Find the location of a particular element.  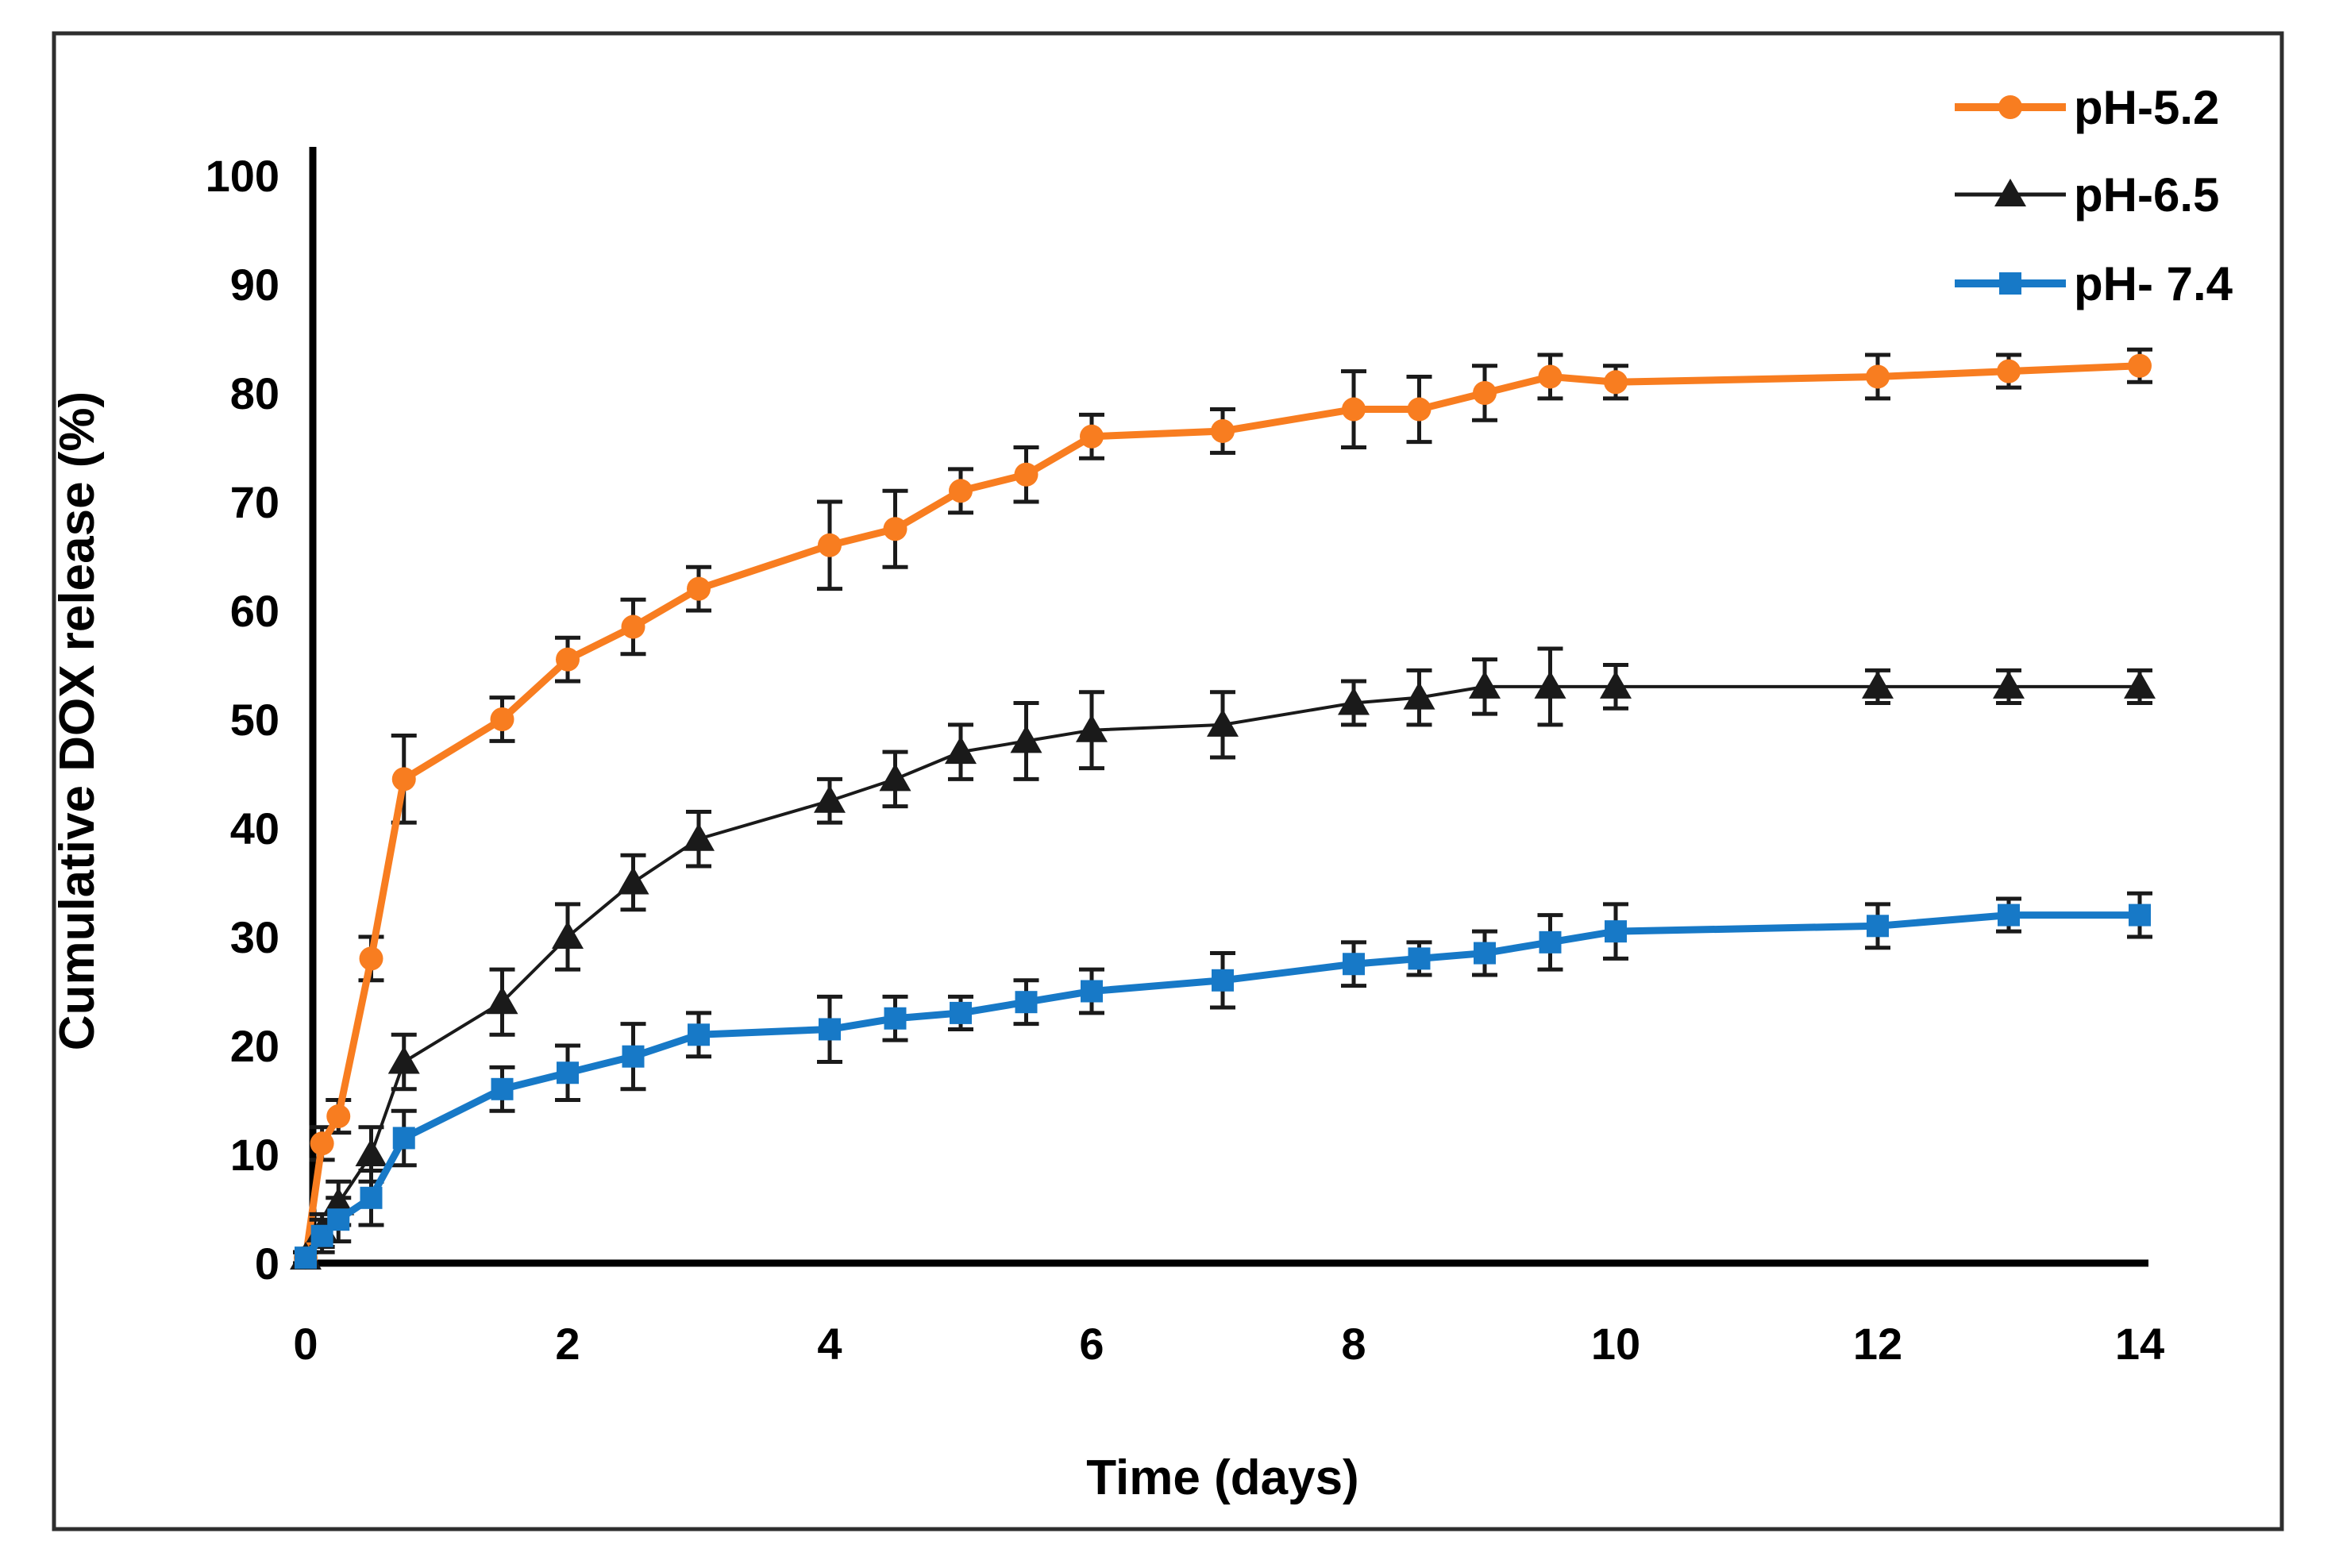

legend-entry-pH-7.4: pH- 7.4 is located at coordinates (2094, 284).